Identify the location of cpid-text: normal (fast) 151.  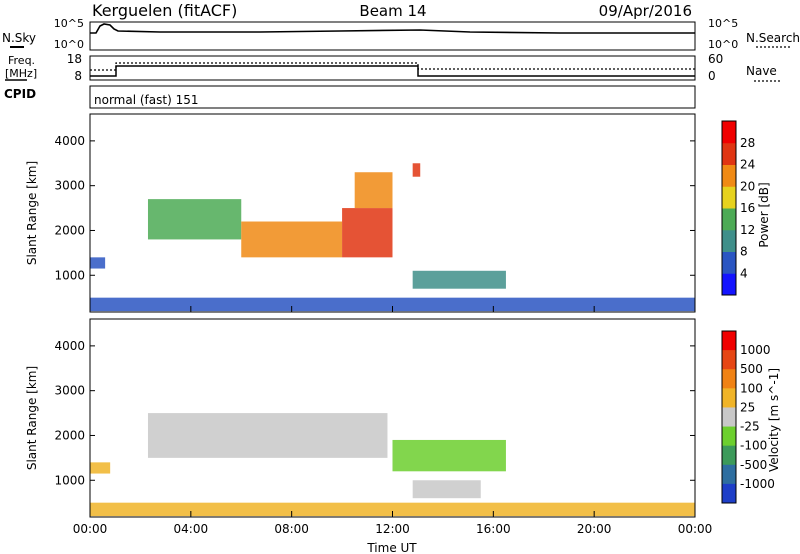
(146, 100).